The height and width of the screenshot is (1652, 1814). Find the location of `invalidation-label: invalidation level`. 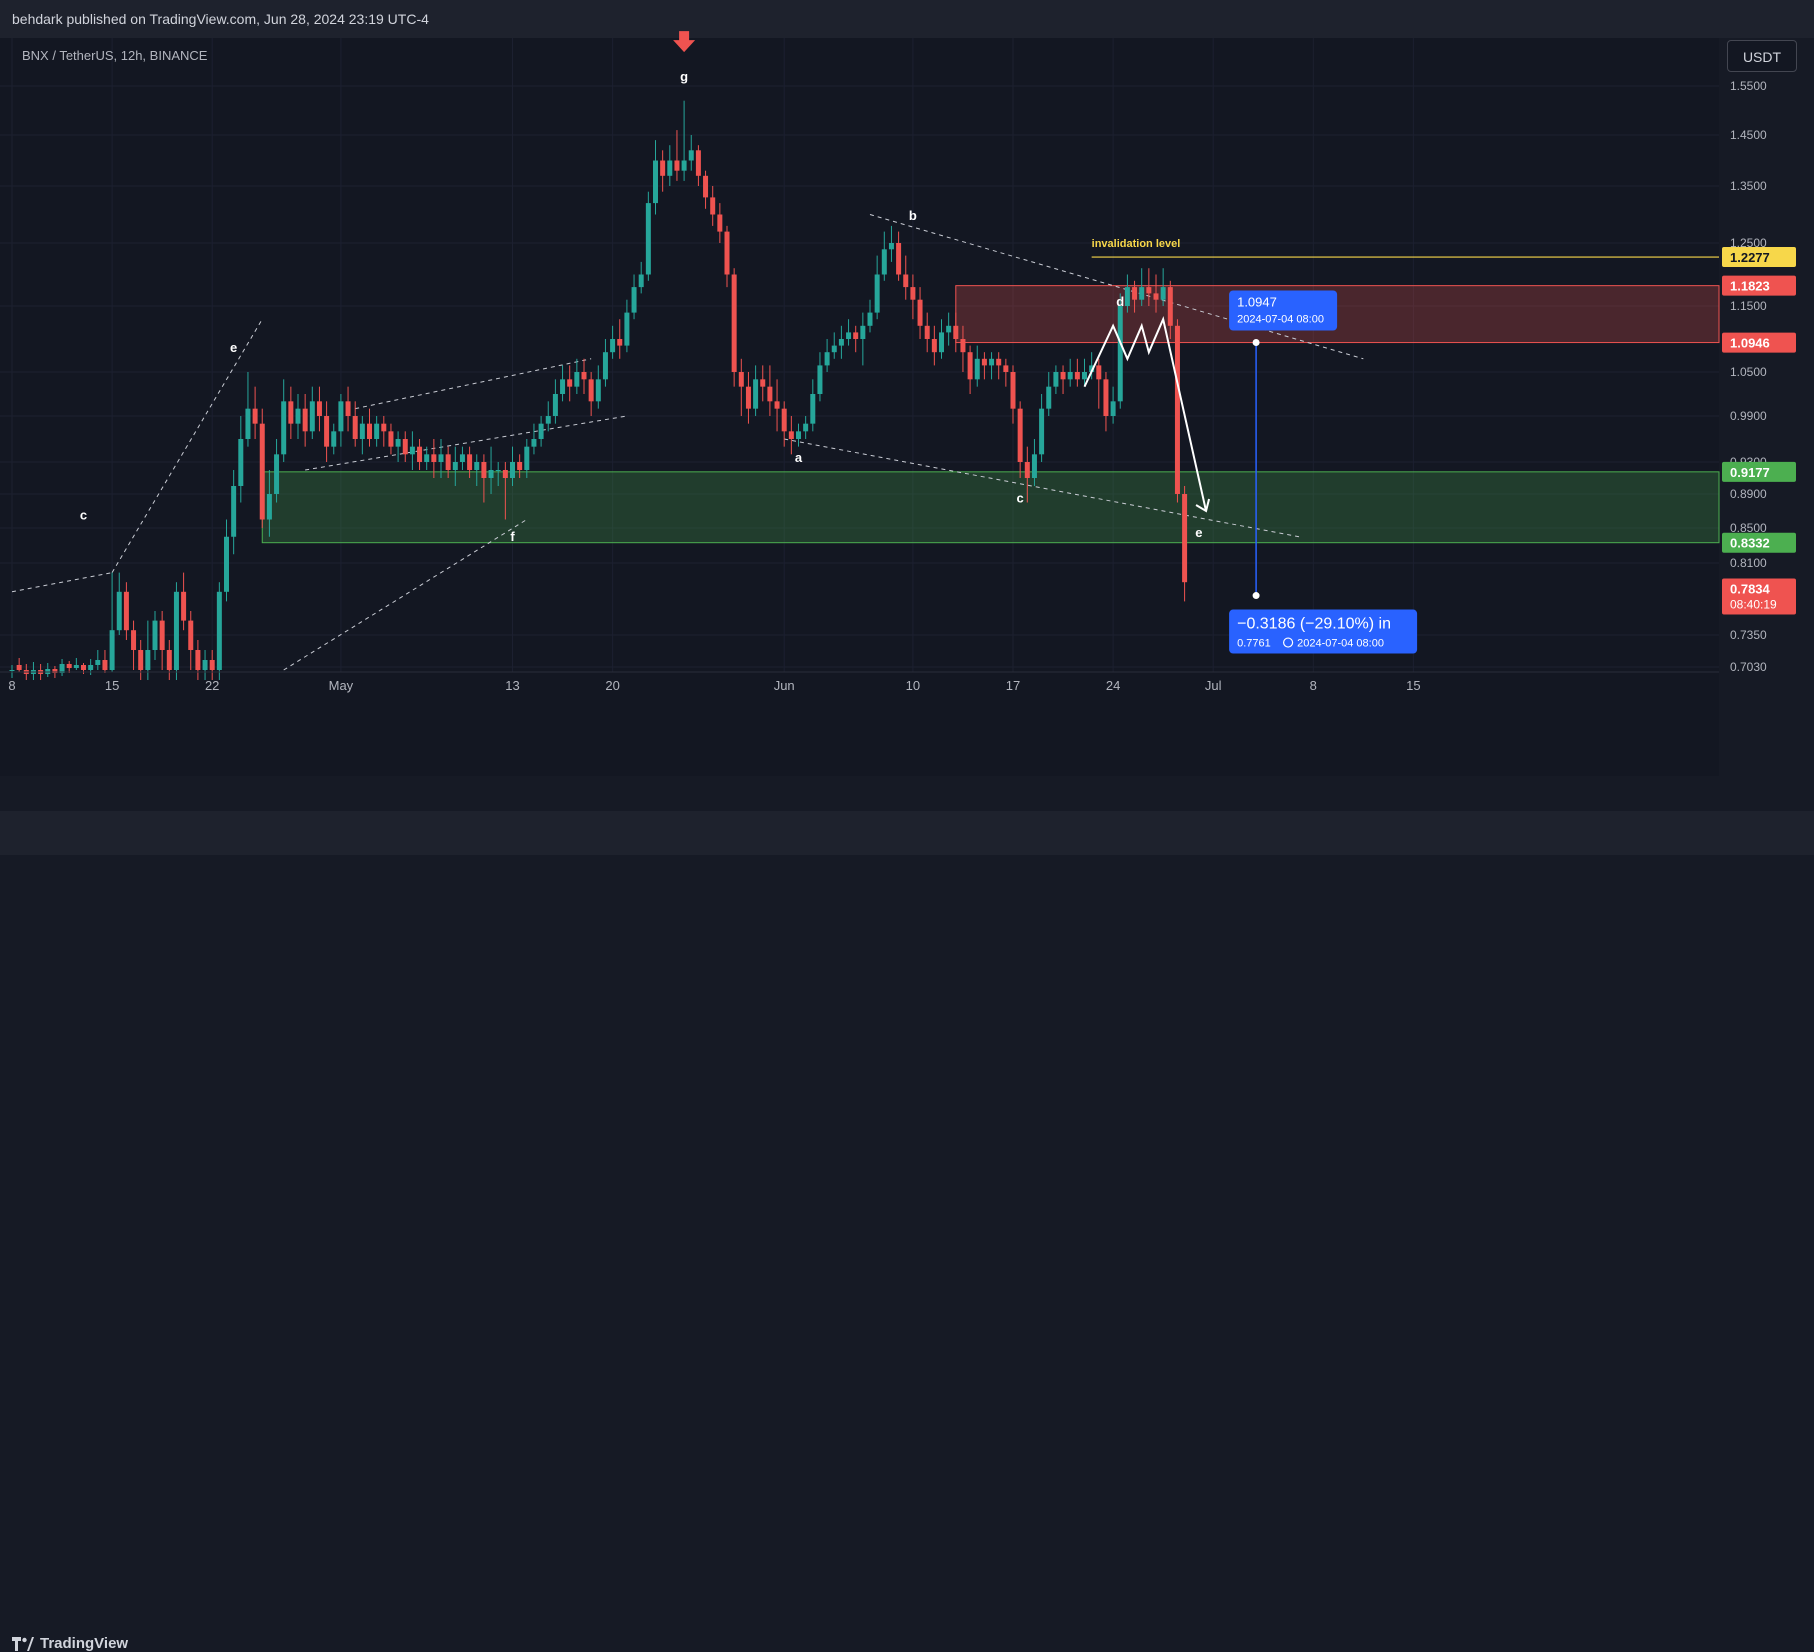

invalidation-label: invalidation level is located at coordinates (1136, 244).